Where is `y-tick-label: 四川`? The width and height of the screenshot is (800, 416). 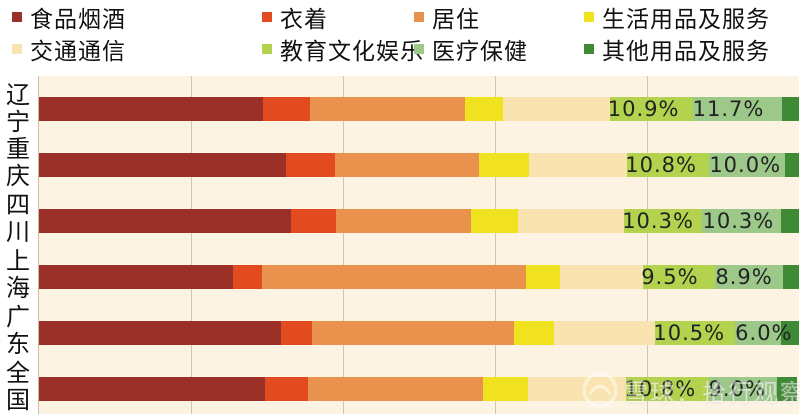
y-tick-label: 四川 is located at coordinates (18, 218).